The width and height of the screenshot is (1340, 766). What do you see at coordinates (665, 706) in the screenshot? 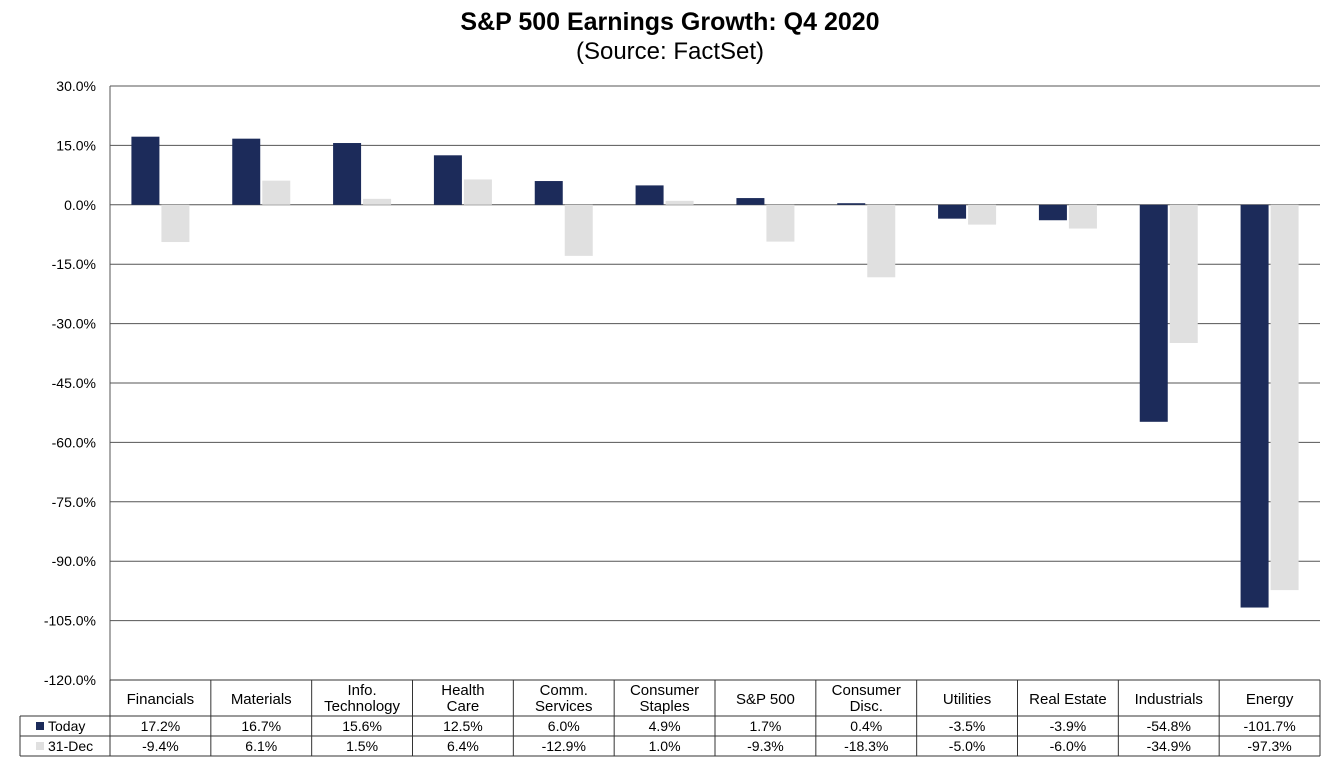
I see `category-label: Staples` at bounding box center [665, 706].